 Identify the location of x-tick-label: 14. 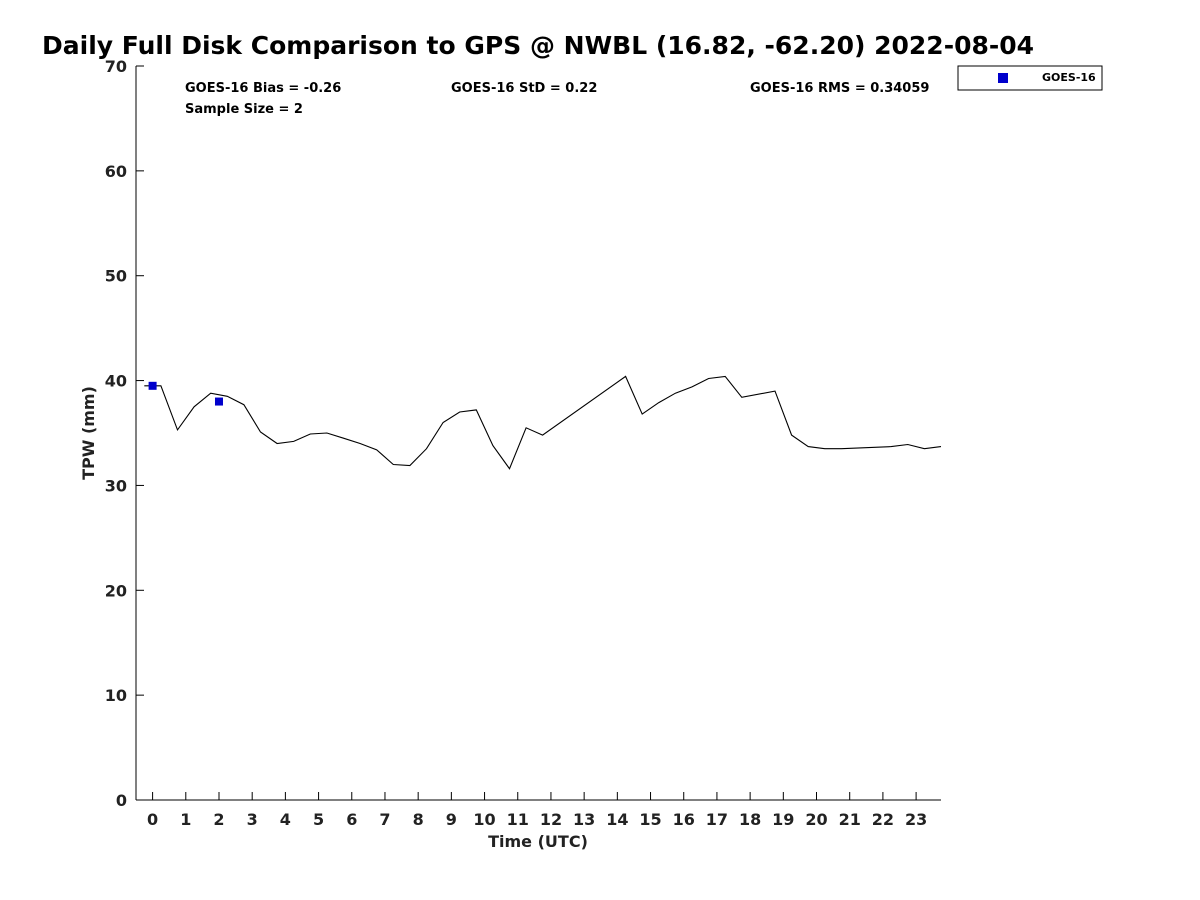
(617, 819).